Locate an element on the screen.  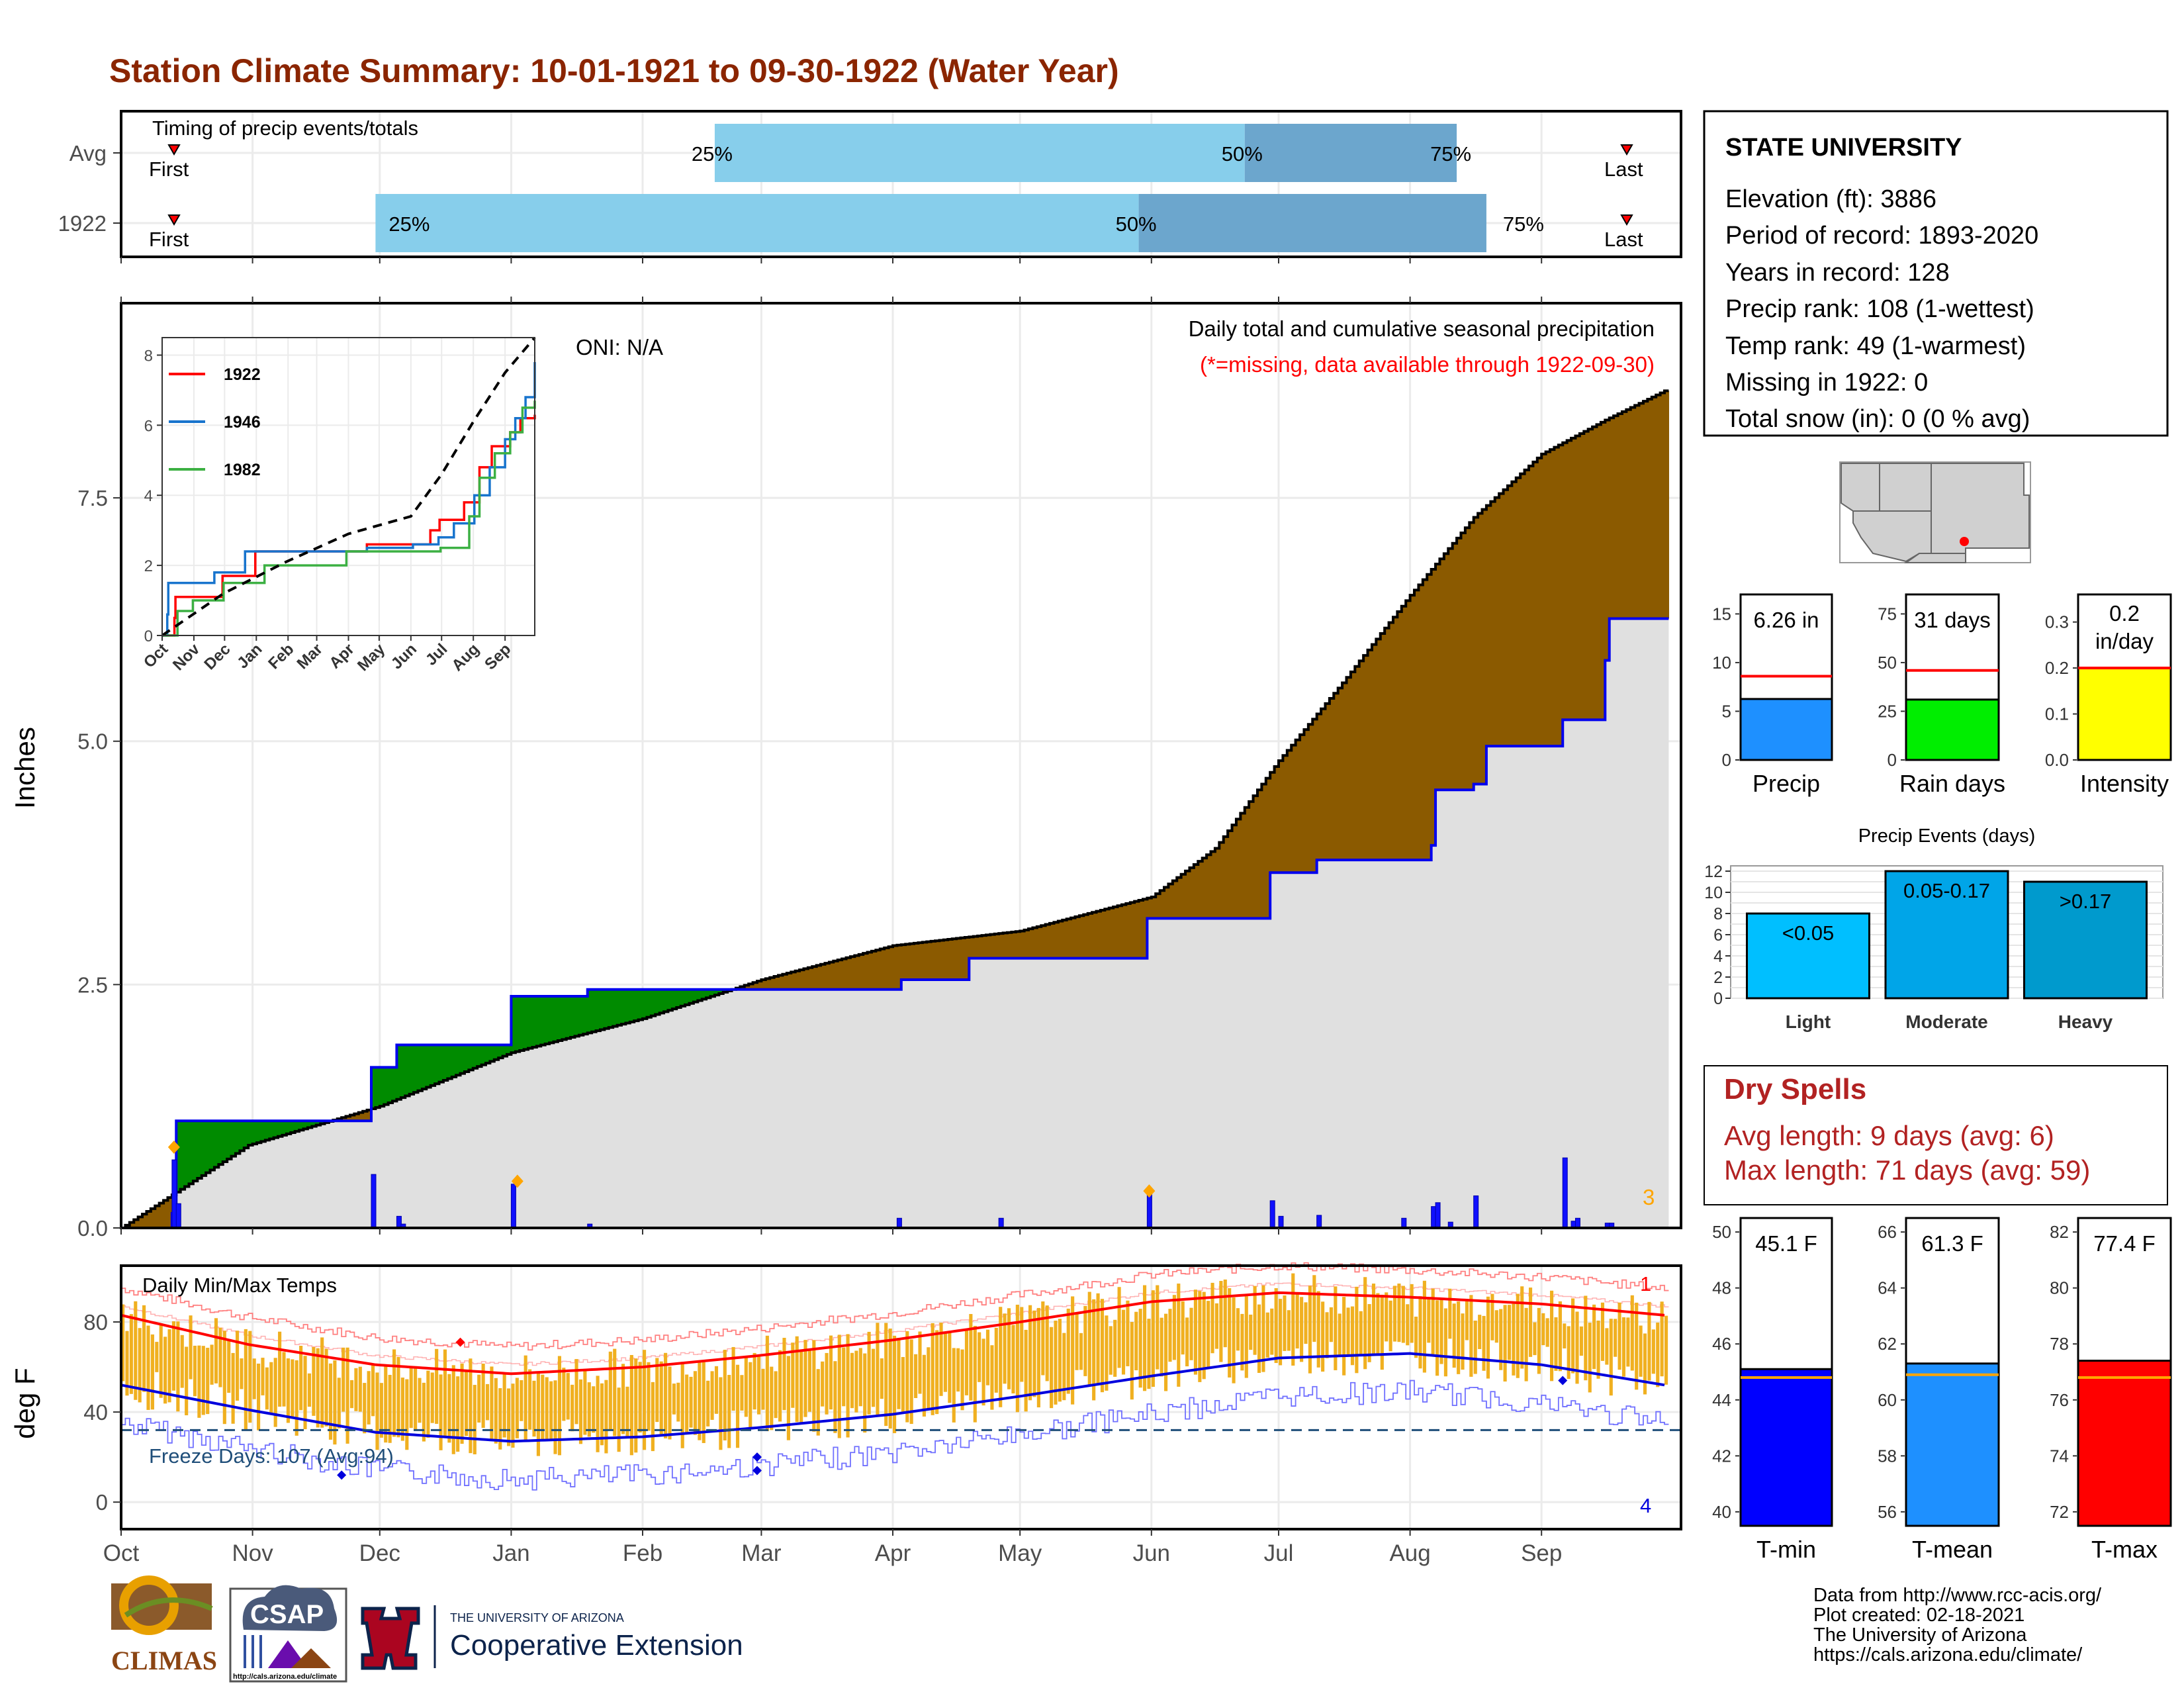
record-low-line is located at coordinates (895, 1435).